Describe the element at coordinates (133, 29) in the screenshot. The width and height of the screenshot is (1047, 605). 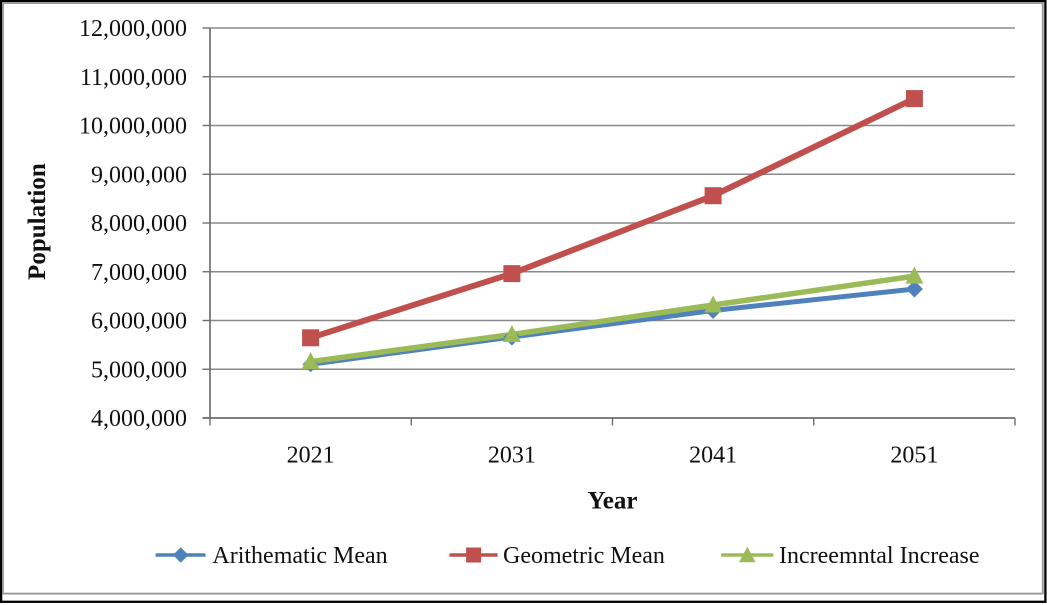
I see `svg-text: 12,000,000` at that location.